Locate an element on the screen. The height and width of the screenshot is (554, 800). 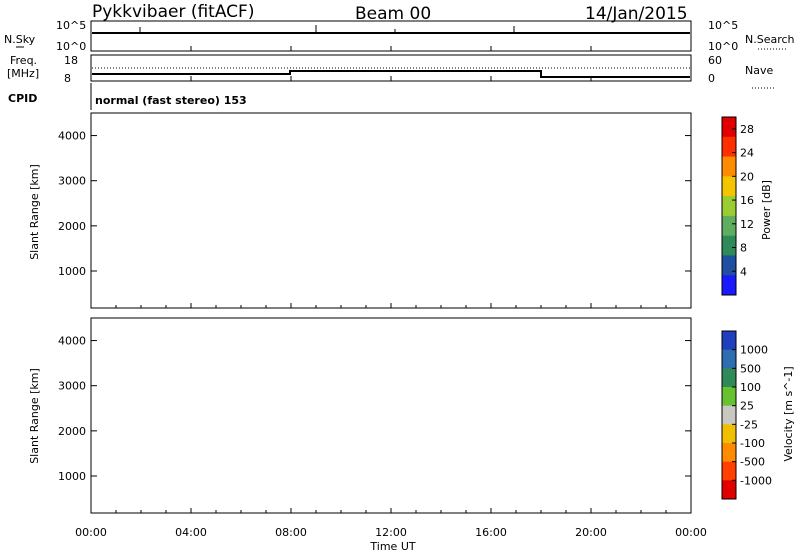
noise-right-label: N.Search is located at coordinates (770, 39).